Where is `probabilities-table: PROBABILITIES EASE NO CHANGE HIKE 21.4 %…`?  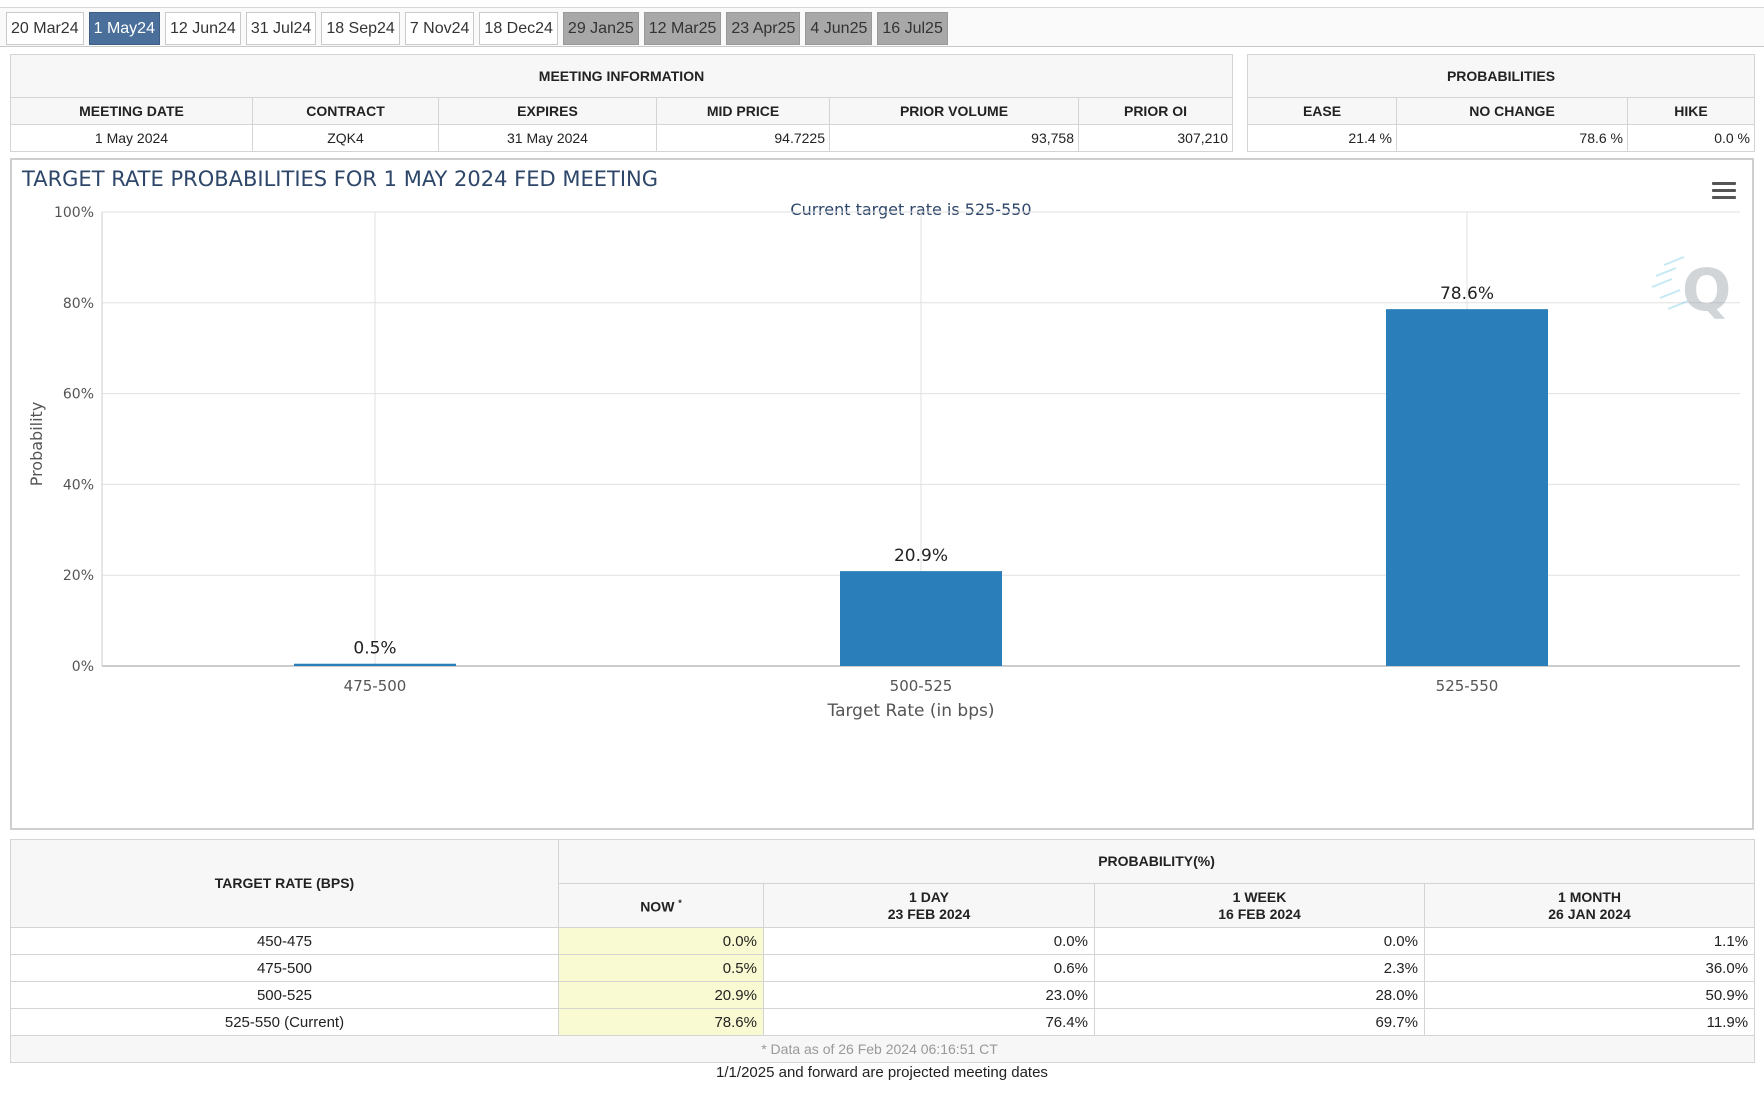 probabilities-table: PROBABILITIES EASE NO CHANGE HIKE 21.4 %… is located at coordinates (1501, 103).